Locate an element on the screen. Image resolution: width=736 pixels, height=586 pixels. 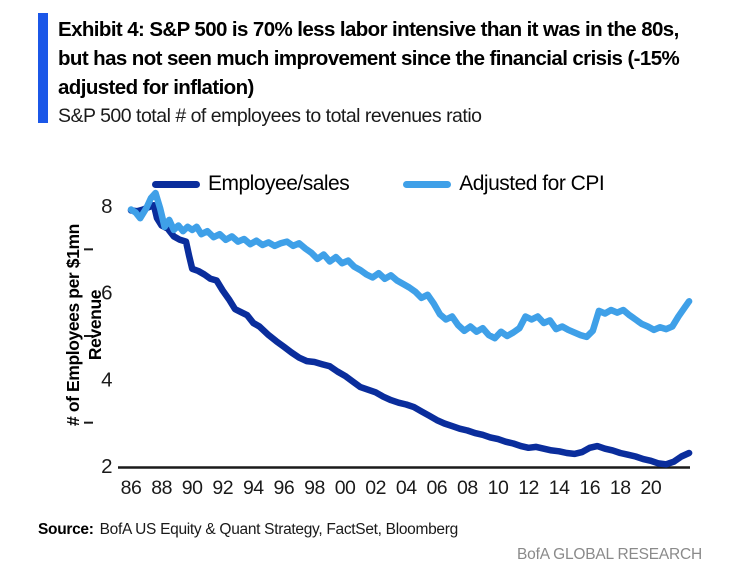
svg-text: 10 is located at coordinates (498, 488).